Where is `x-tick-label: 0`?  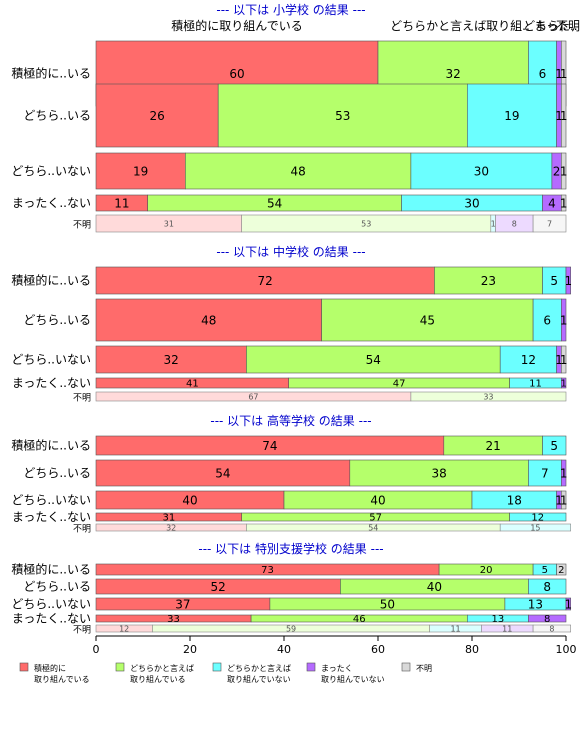 x-tick-label: 0 is located at coordinates (96, 649).